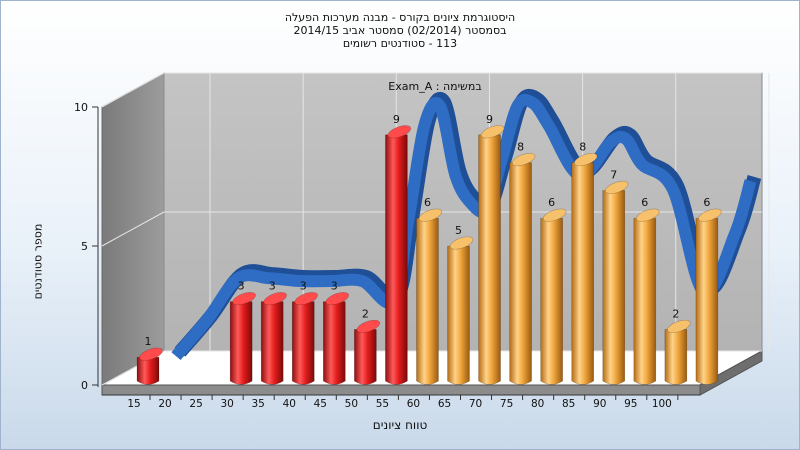 The width and height of the screenshot is (800, 450). Describe the element at coordinates (148, 341) in the screenshot. I see `bar-value-label: 1` at that location.